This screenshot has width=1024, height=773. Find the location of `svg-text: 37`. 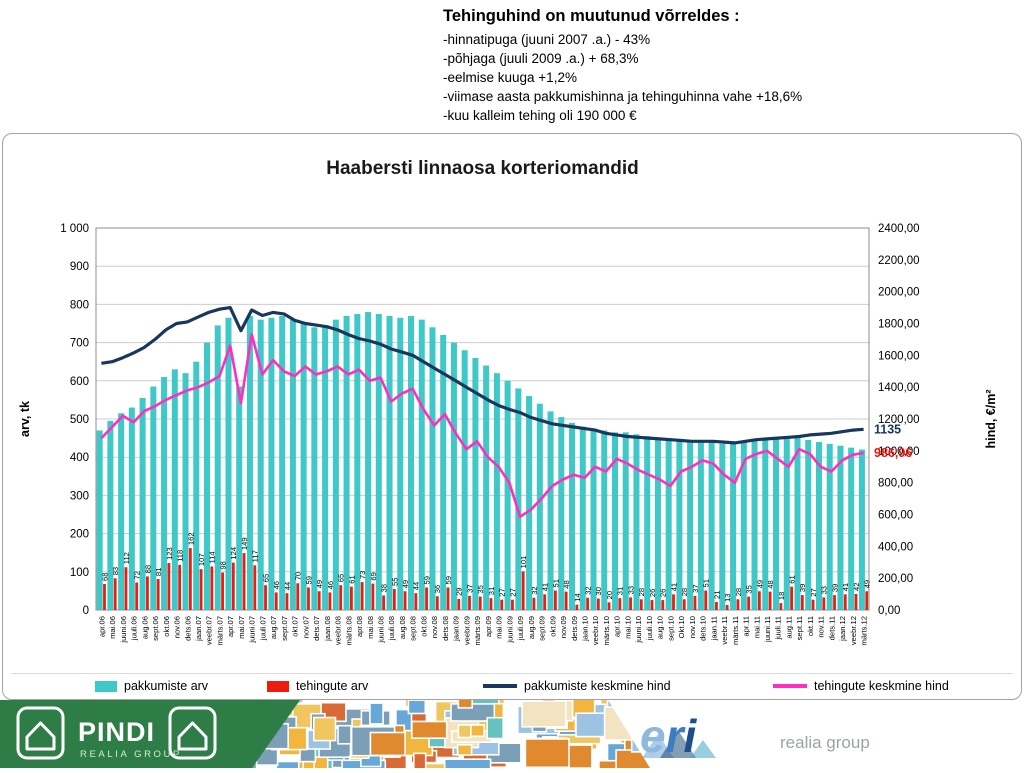

svg-text: 37 is located at coordinates (469, 588).